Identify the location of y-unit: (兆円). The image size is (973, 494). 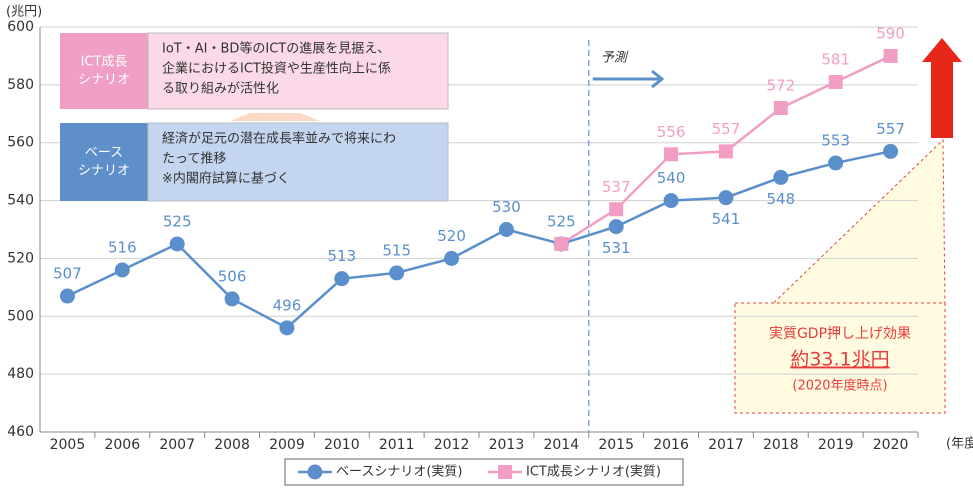
(24, 12).